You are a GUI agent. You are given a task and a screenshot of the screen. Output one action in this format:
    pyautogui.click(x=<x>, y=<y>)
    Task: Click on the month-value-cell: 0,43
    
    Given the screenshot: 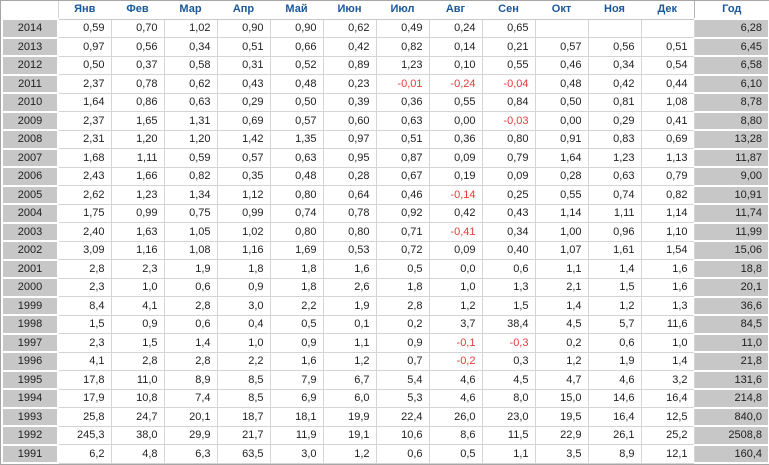 What is the action you would take?
    pyautogui.click(x=508, y=213)
    